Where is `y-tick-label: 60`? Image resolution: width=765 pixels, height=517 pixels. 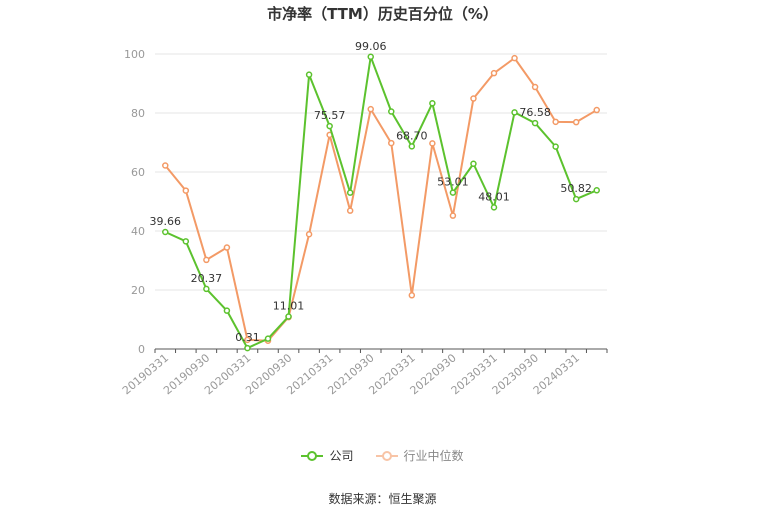 y-tick-label: 60 is located at coordinates (138, 172).